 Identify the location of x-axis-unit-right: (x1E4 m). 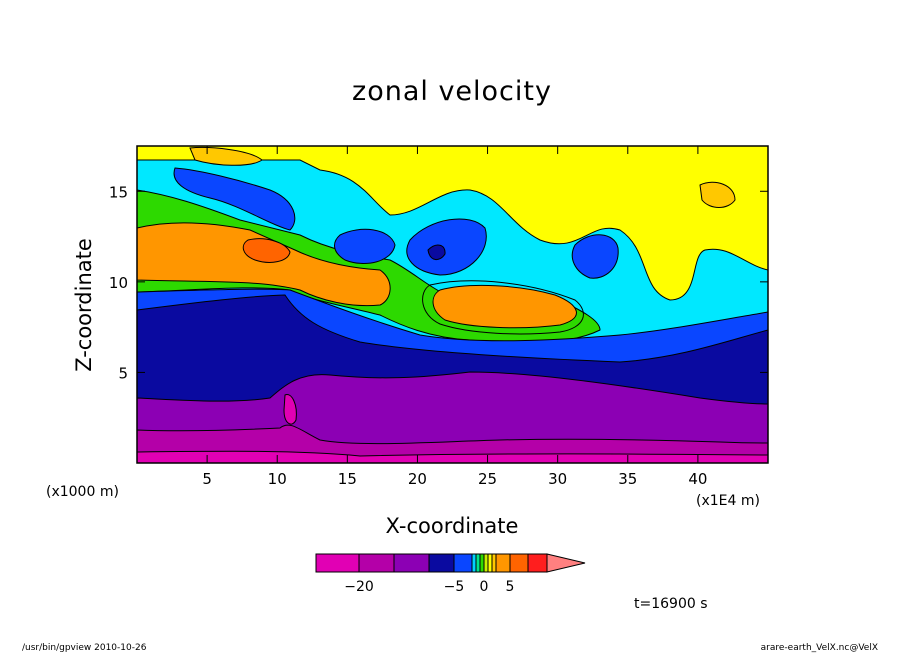
(728, 501).